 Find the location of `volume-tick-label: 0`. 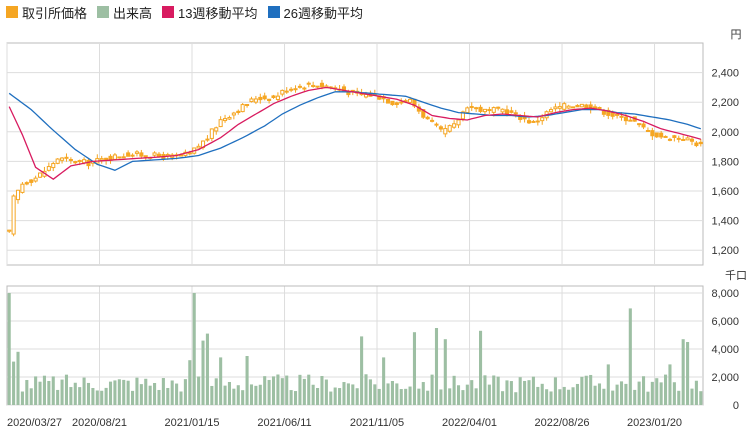

volume-tick-label: 0 is located at coordinates (736, 406).